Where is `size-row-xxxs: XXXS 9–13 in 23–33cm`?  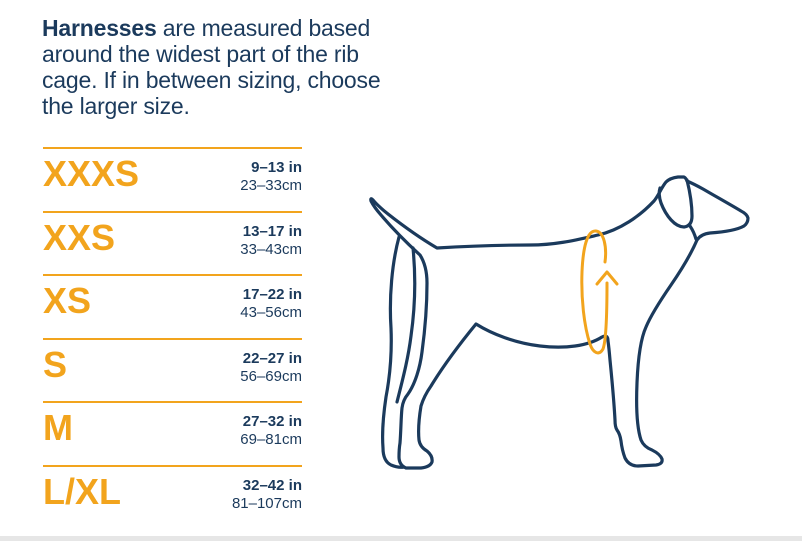
size-row-xxxs: XXXS 9–13 in 23–33cm is located at coordinates (172, 179).